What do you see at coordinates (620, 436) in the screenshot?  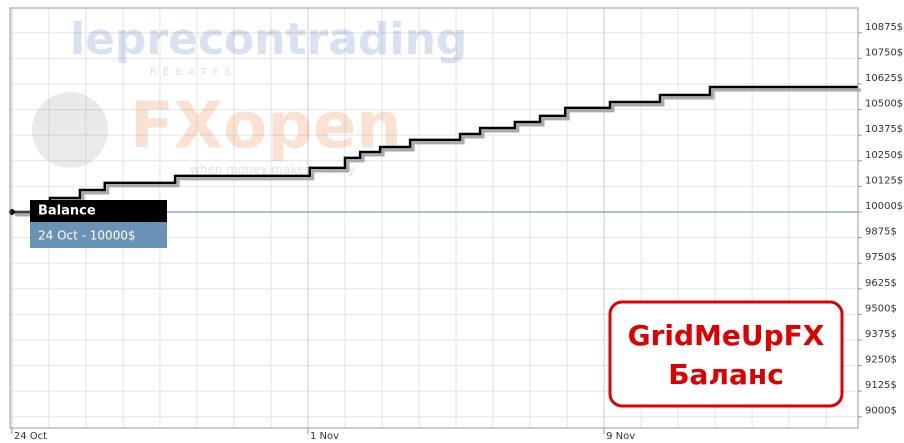 I see `x-tick-label: 9 Nov` at bounding box center [620, 436].